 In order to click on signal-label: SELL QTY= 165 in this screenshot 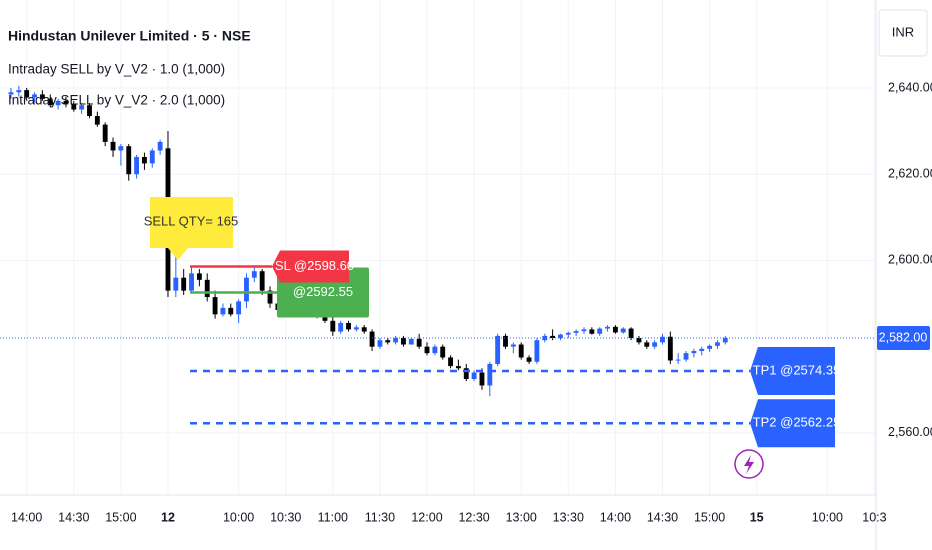, I will do `click(191, 220)`.